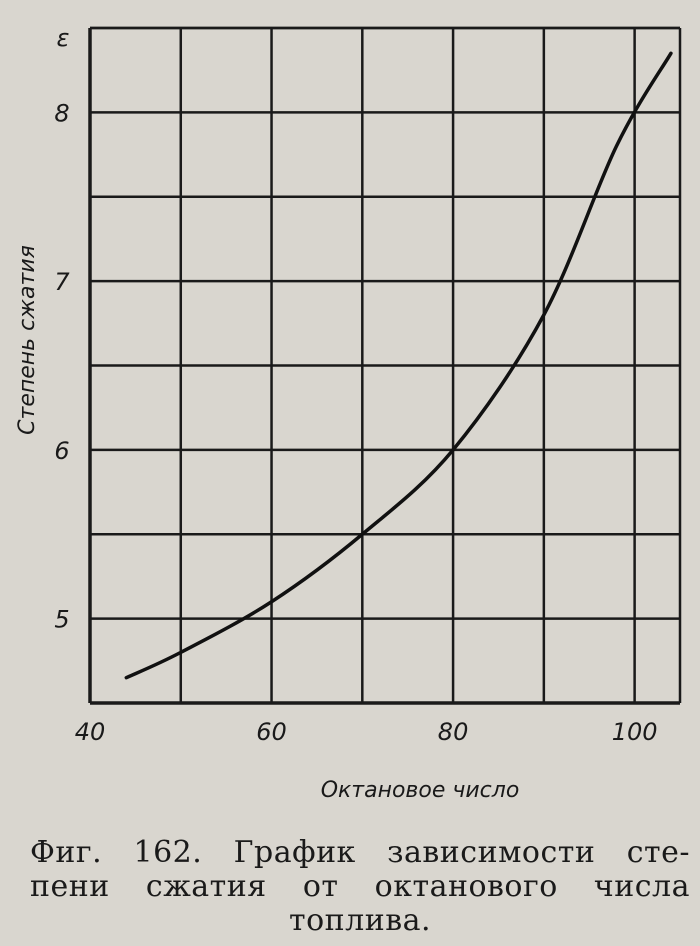 This screenshot has height=946, width=700. What do you see at coordinates (420, 790) in the screenshot?
I see `x-axis-label: Октановое число` at bounding box center [420, 790].